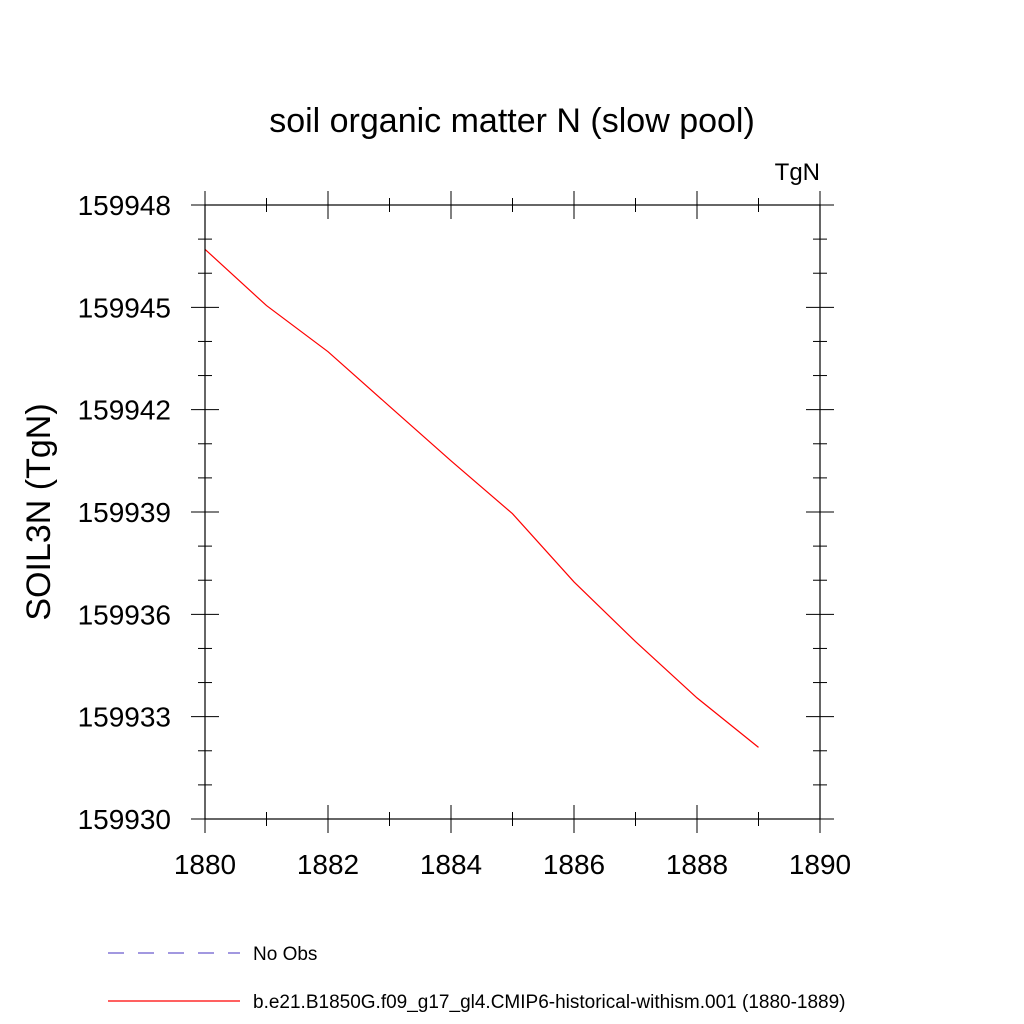  Describe the element at coordinates (328, 864) in the screenshot. I see `x-tick-label: 1882` at that location.